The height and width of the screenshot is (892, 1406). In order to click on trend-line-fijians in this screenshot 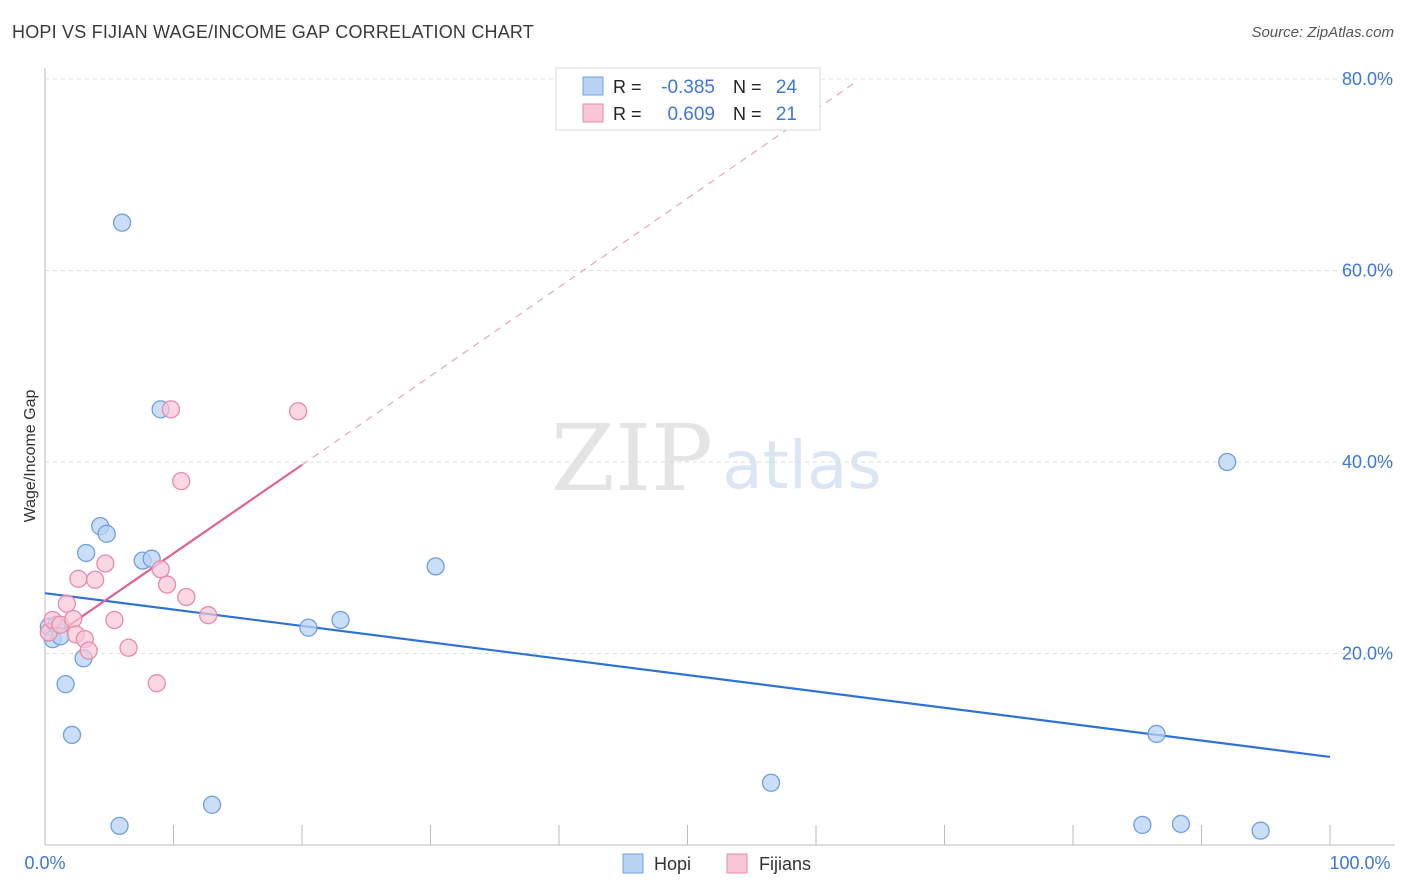, I will do `click(173, 553)`.